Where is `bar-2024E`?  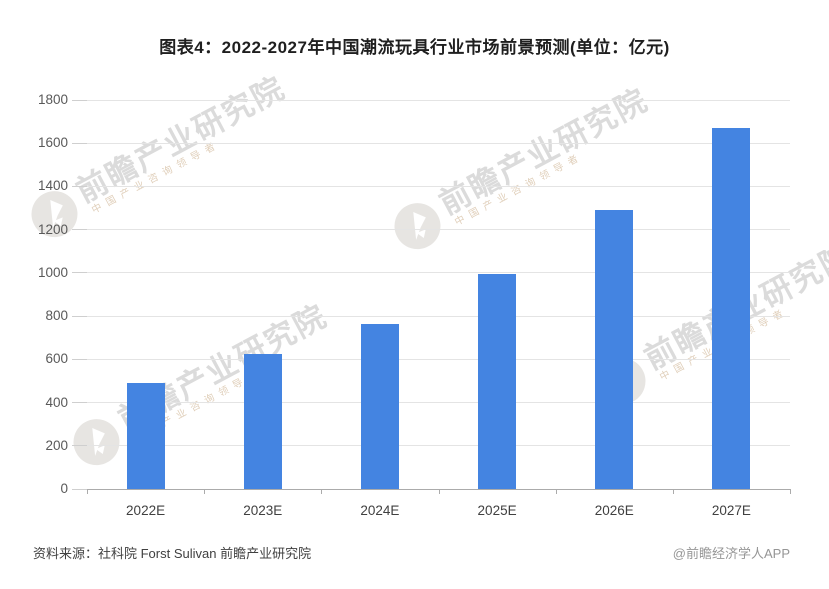 bar-2024E is located at coordinates (379, 406).